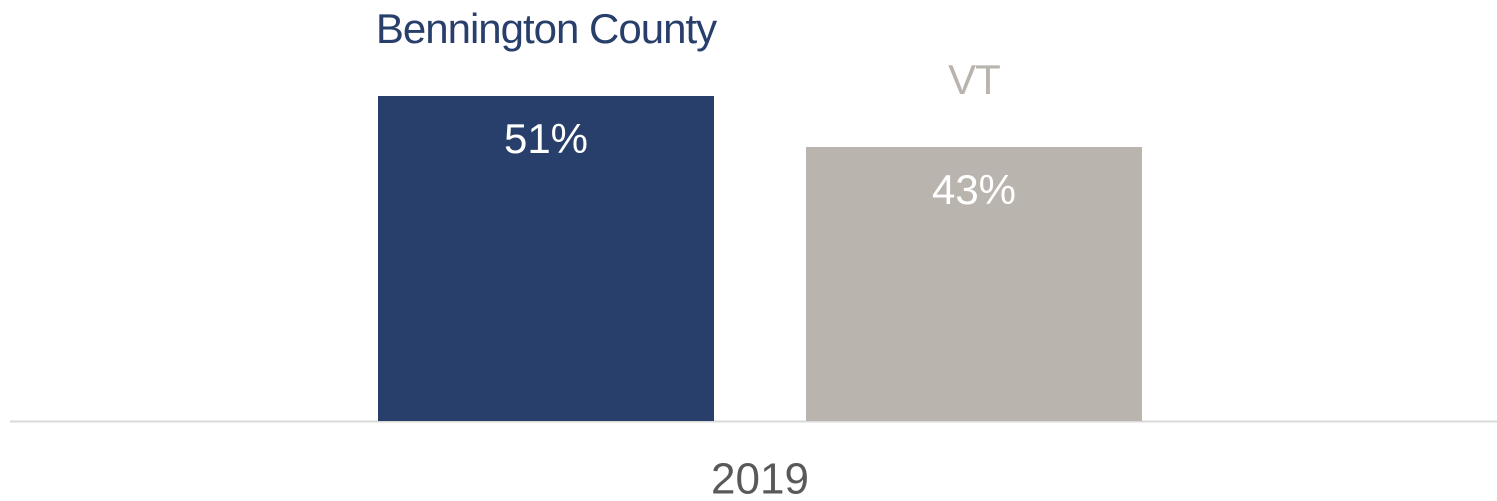  What do you see at coordinates (760, 478) in the screenshot?
I see `x-tick-label: 2019` at bounding box center [760, 478].